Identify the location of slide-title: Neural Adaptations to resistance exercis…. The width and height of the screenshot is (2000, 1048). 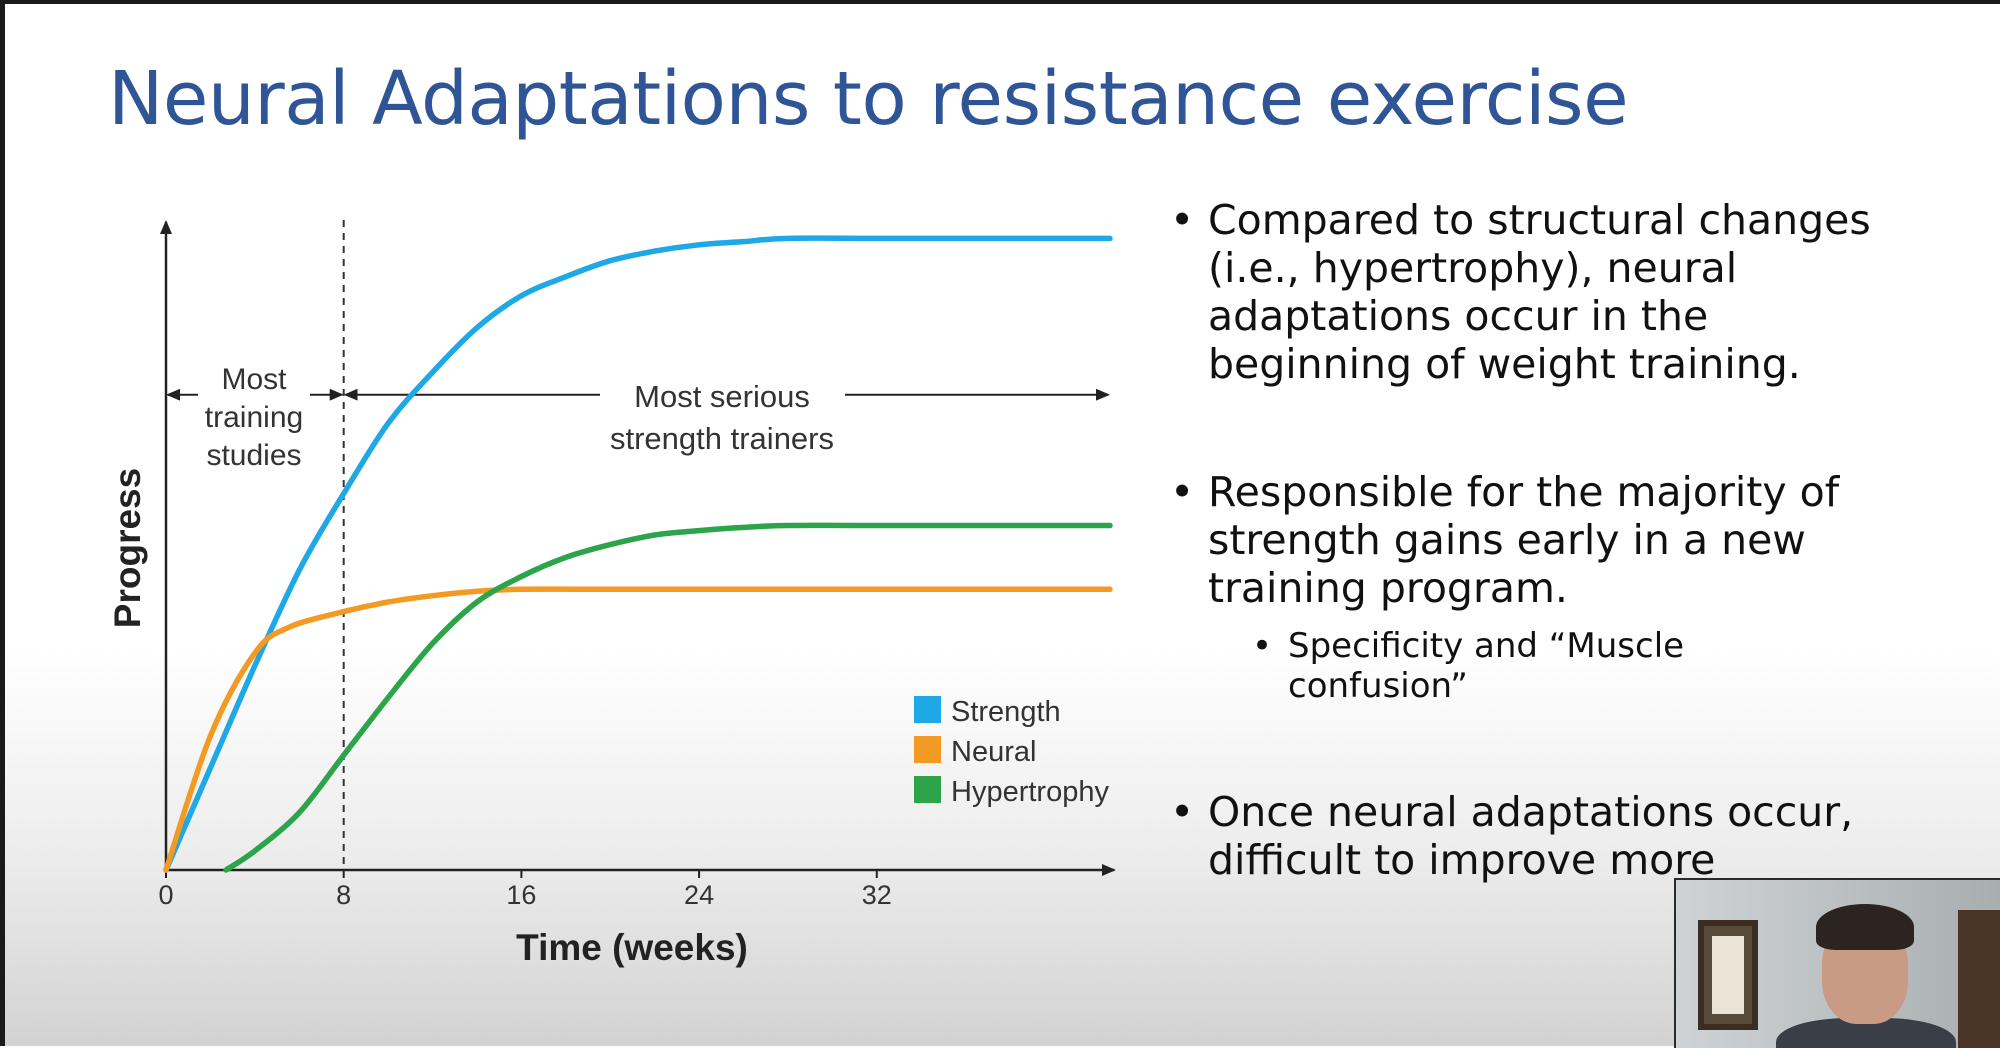
(868, 99).